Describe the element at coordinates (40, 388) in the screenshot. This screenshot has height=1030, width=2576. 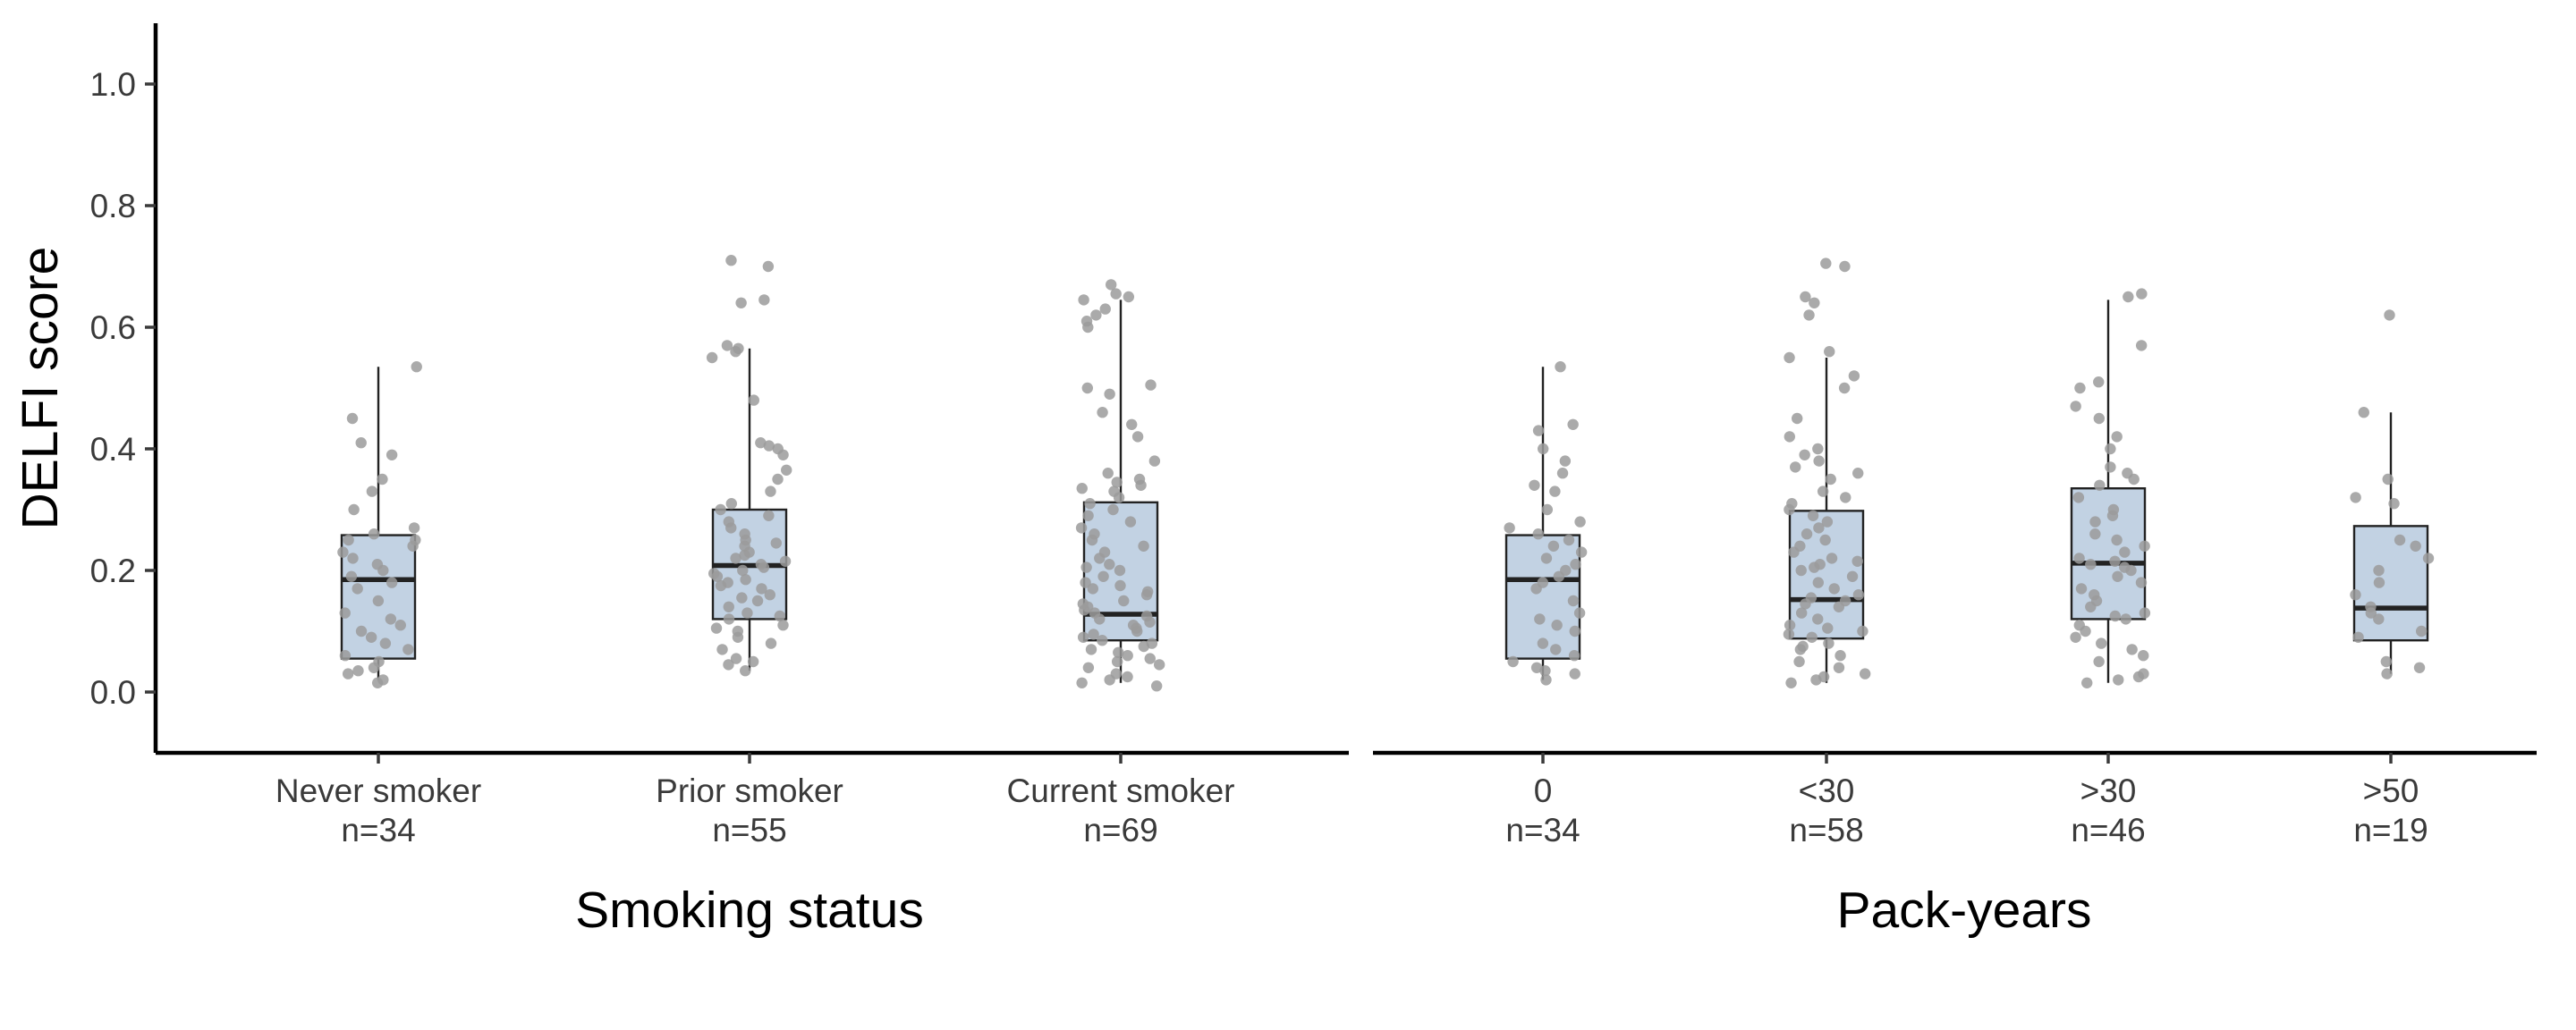
I see `y-axis-title: DELFI score` at that location.